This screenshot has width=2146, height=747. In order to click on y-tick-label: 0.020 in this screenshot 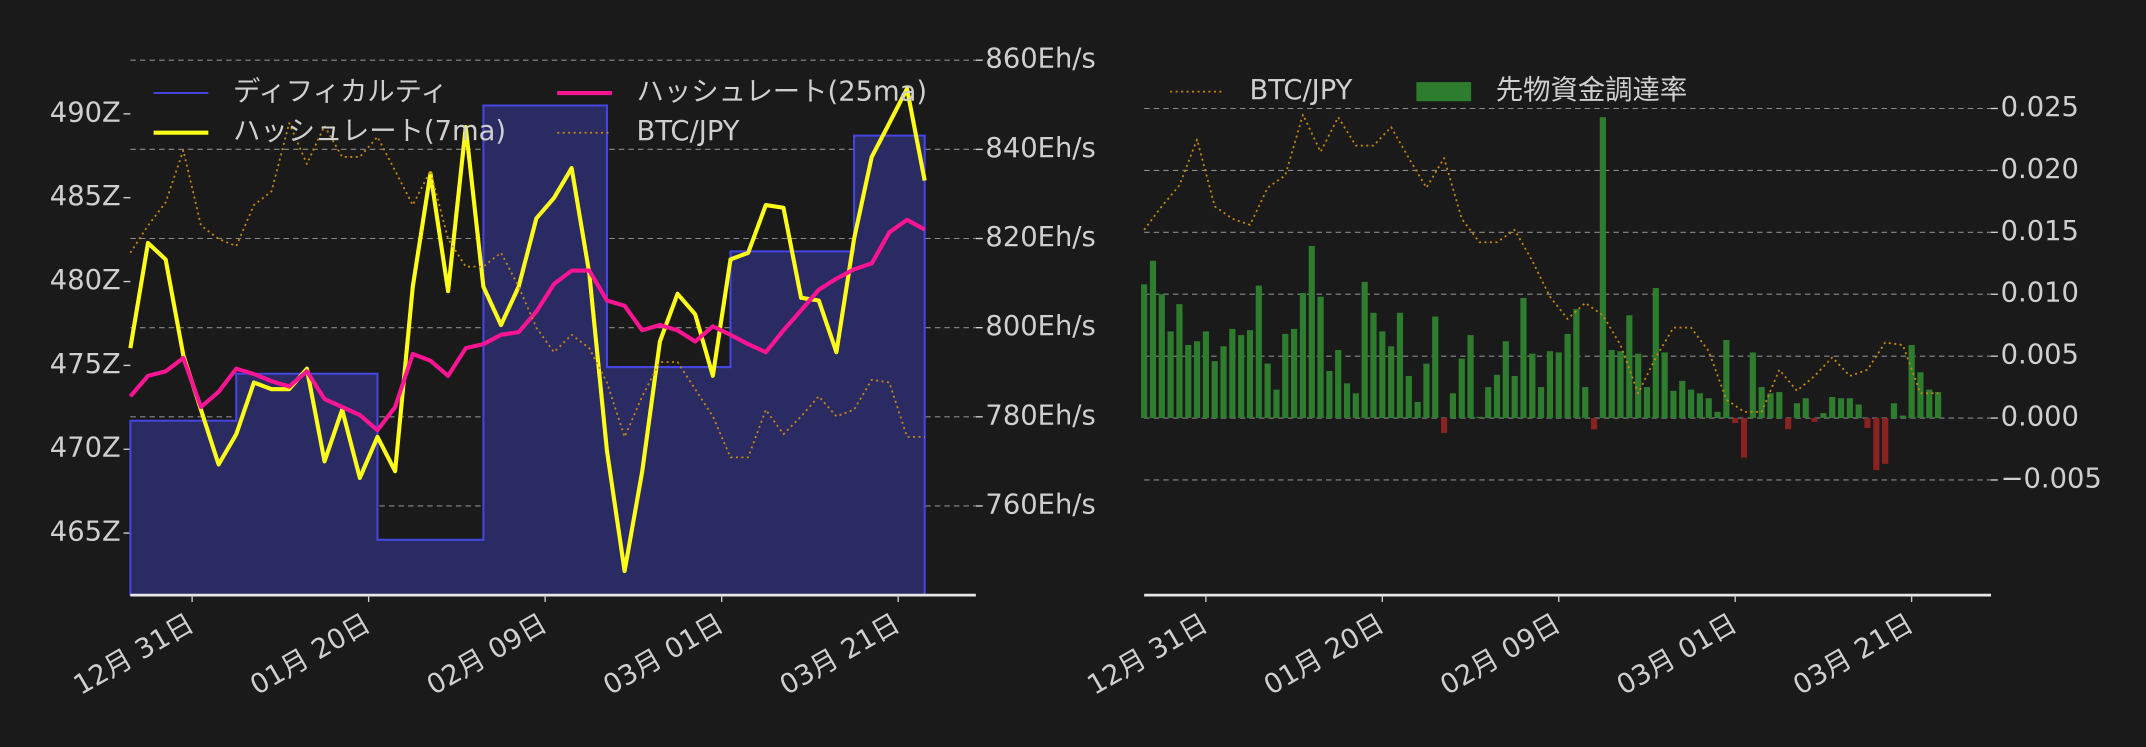, I will do `click(2040, 169)`.